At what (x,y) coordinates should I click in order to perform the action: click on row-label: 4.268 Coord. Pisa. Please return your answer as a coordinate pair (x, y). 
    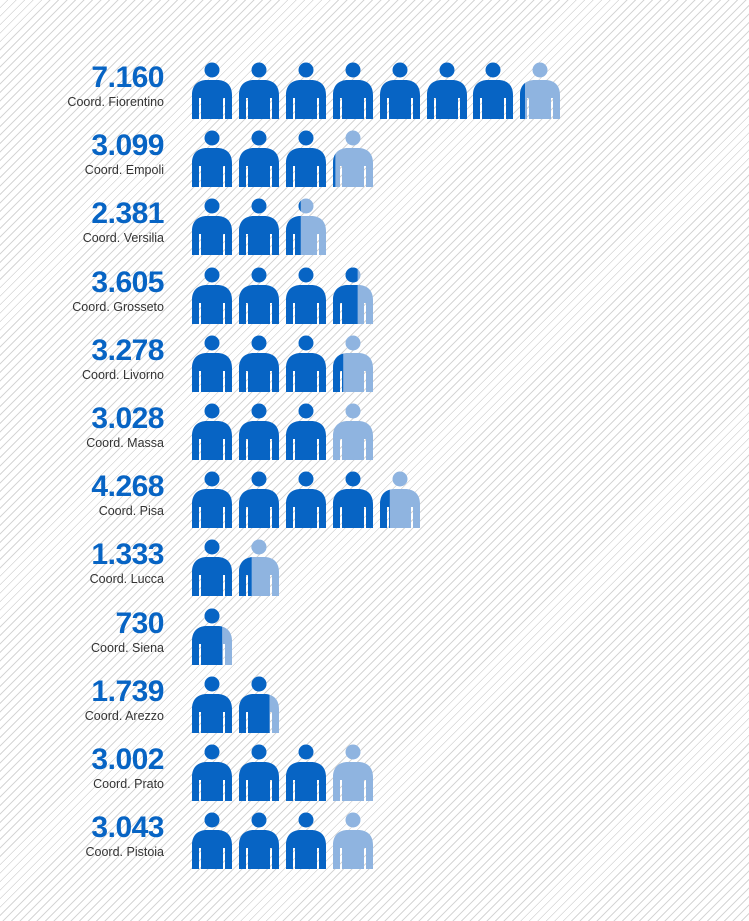
    Looking at the image, I should click on (82, 495).